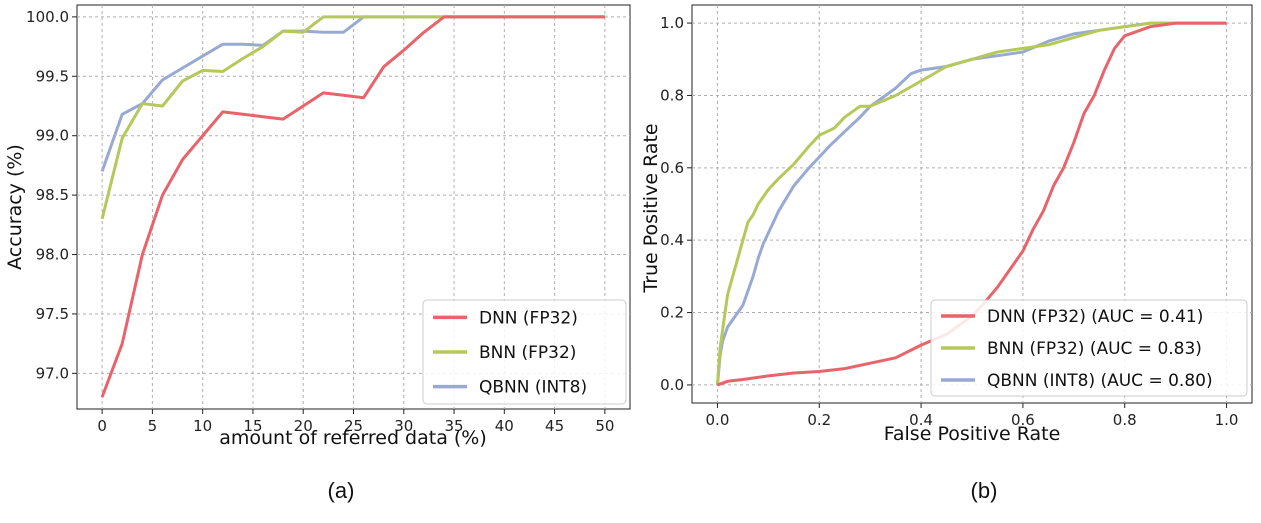 The image size is (1261, 523). What do you see at coordinates (252, 426) in the screenshot?
I see `x-tick-label: 15` at bounding box center [252, 426].